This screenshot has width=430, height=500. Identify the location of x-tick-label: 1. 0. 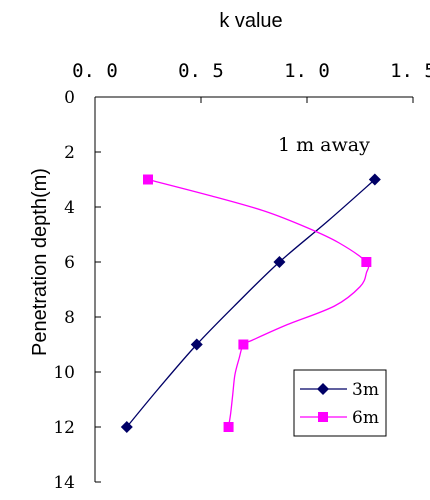
(307, 71).